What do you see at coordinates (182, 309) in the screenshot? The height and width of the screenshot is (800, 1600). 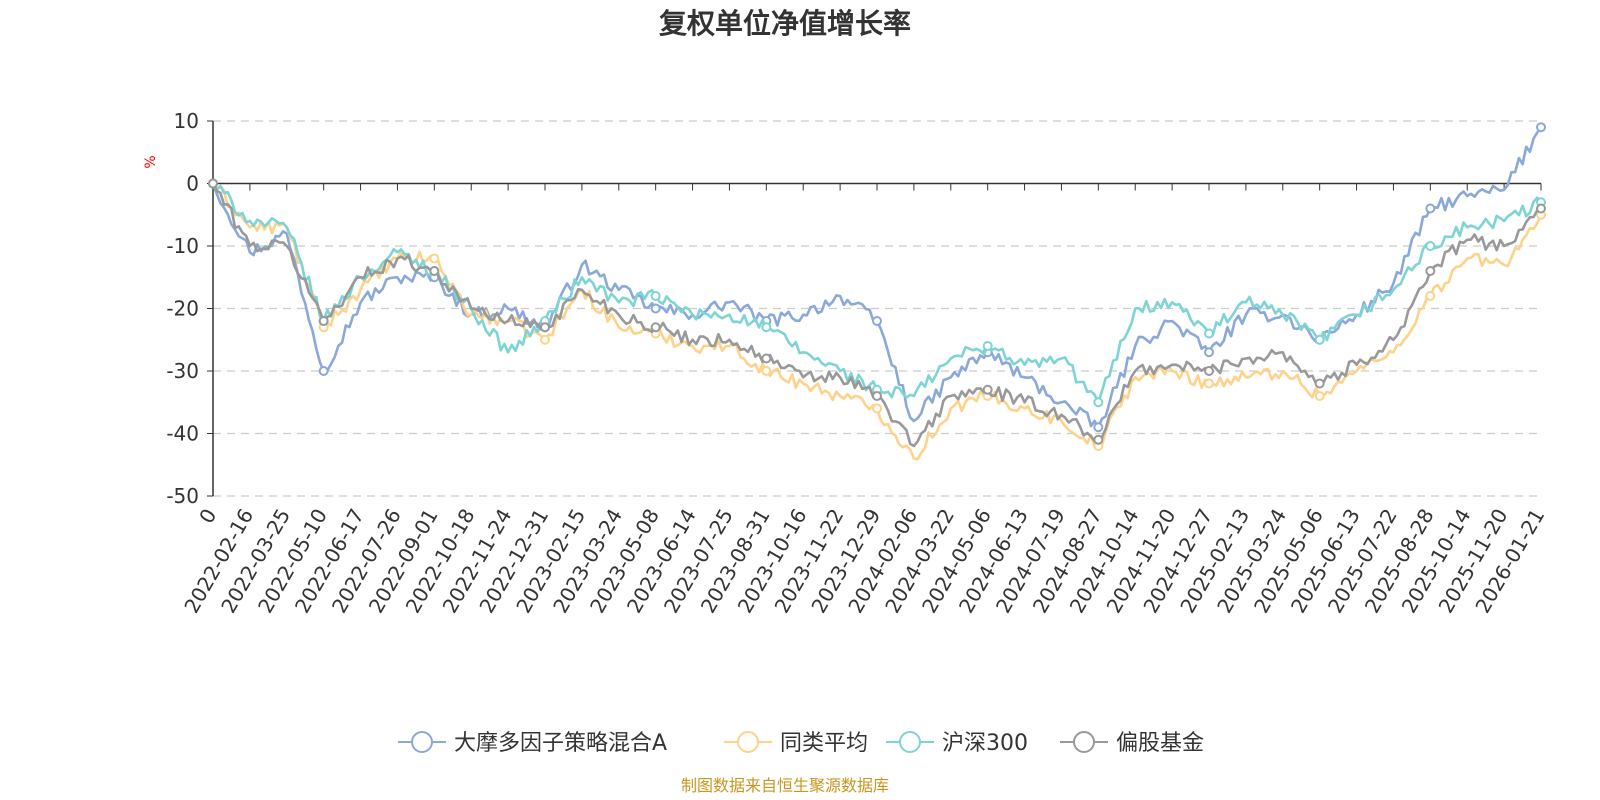 I see `y-tick-label: -20` at bounding box center [182, 309].